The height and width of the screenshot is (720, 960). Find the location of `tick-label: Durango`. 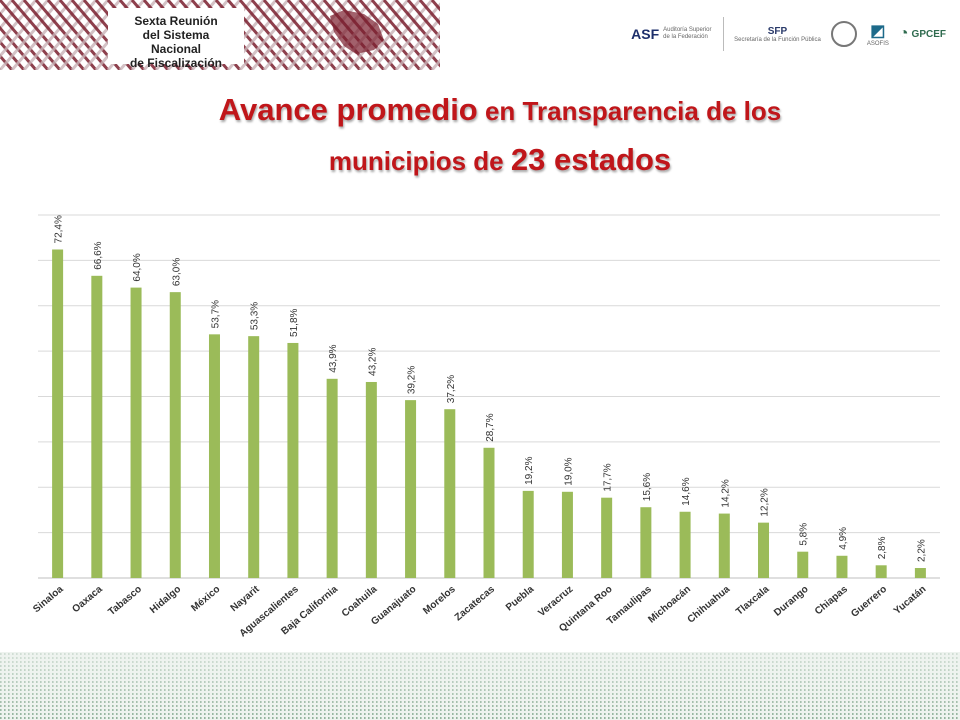

tick-label: Durango is located at coordinates (791, 601).